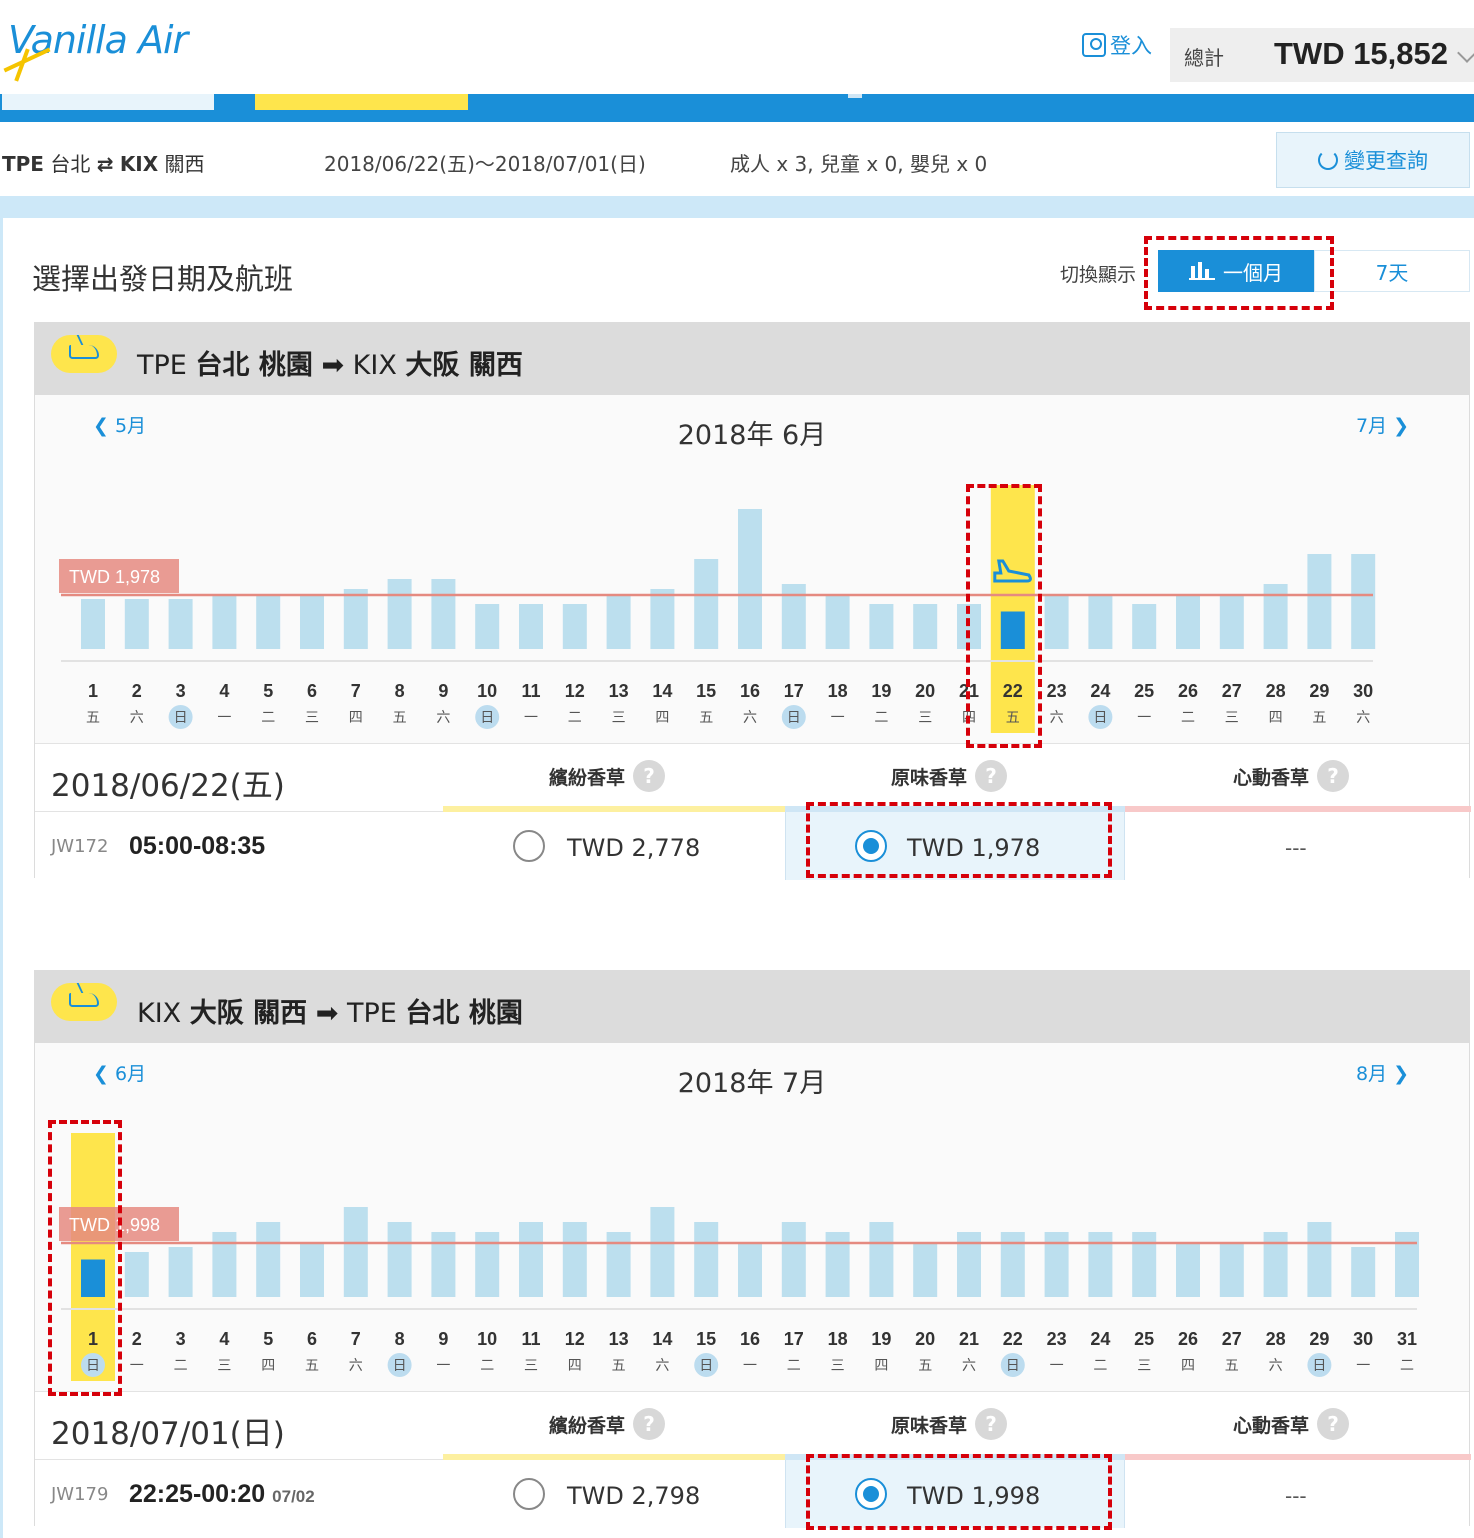 This screenshot has height=1538, width=1474. What do you see at coordinates (1407, 1339) in the screenshot?
I see `day-number: 31` at bounding box center [1407, 1339].